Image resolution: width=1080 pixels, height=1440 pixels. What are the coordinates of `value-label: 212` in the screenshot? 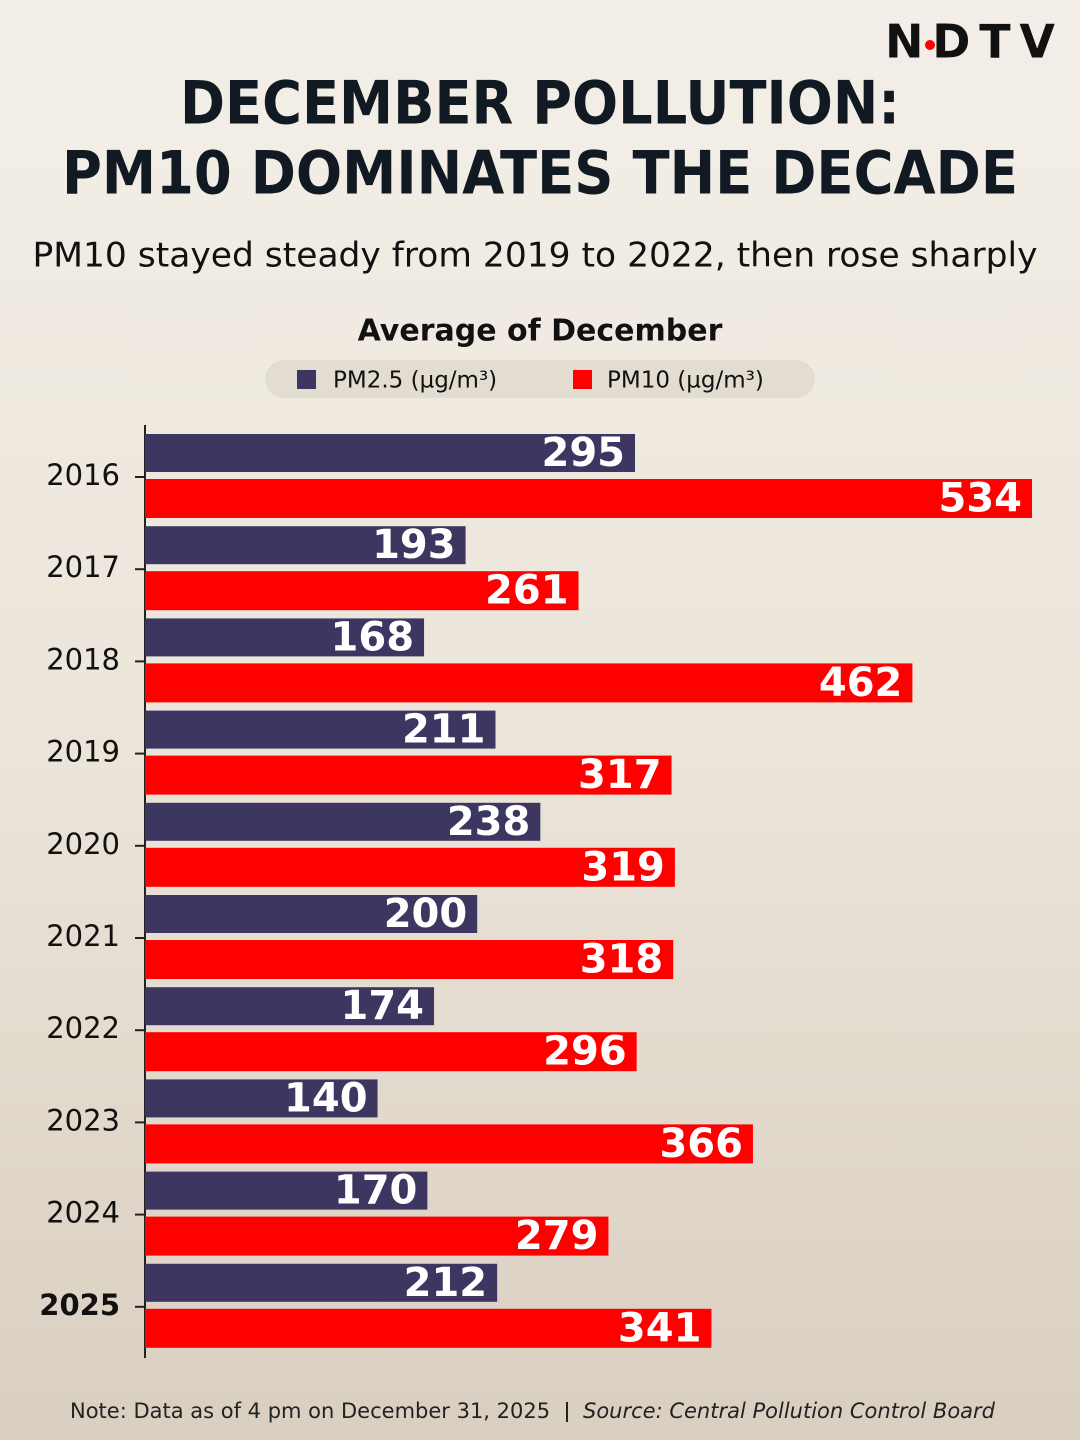 It's located at (446, 1283).